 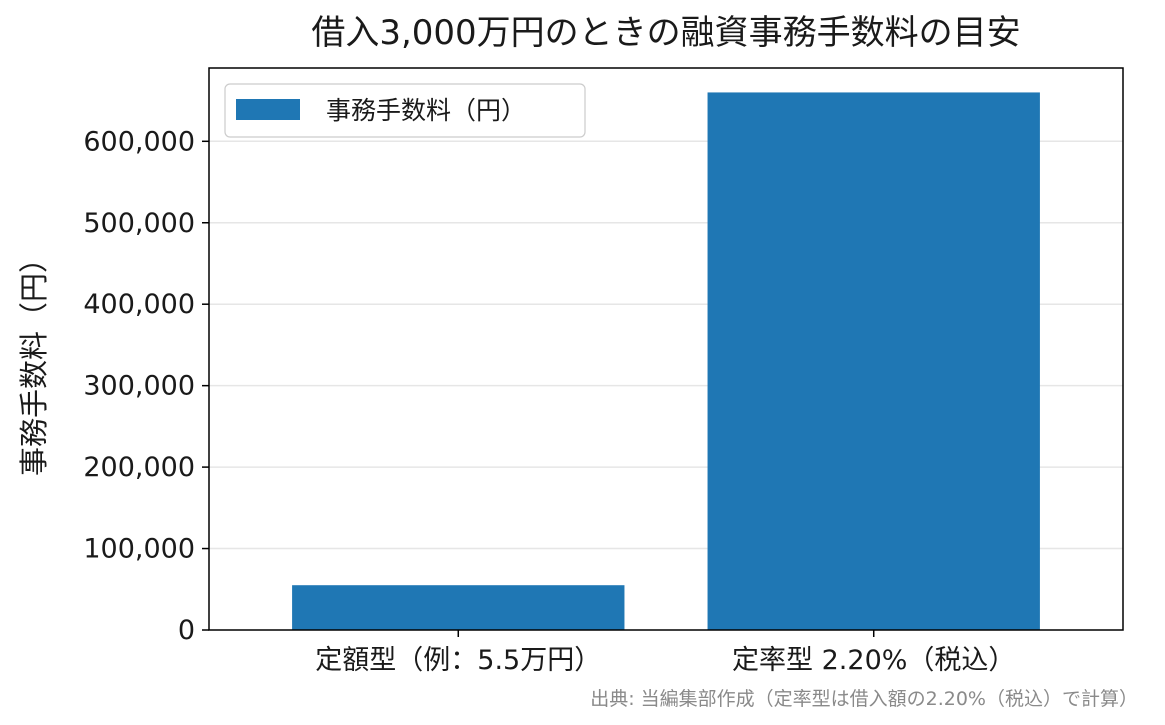 I want to click on legend-box, so click(x=405, y=110).